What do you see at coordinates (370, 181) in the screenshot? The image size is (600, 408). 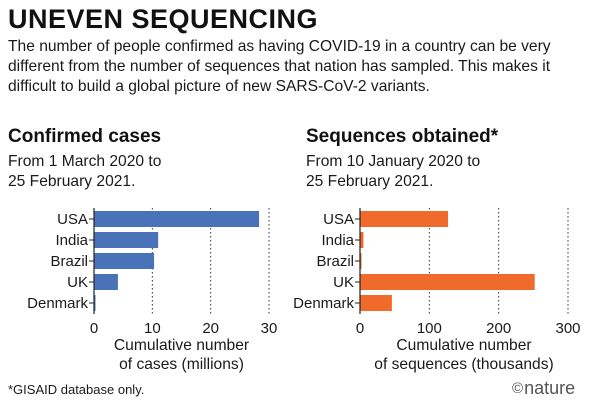 I see `sequences-subtitle-line2: 25 February 2021.` at bounding box center [370, 181].